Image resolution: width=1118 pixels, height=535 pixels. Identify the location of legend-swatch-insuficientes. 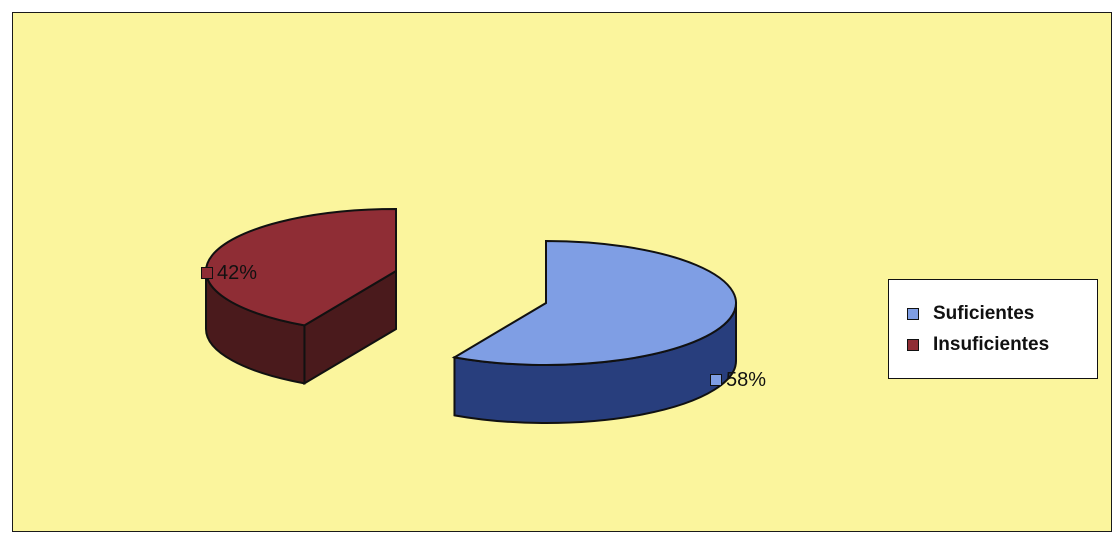
(913, 345).